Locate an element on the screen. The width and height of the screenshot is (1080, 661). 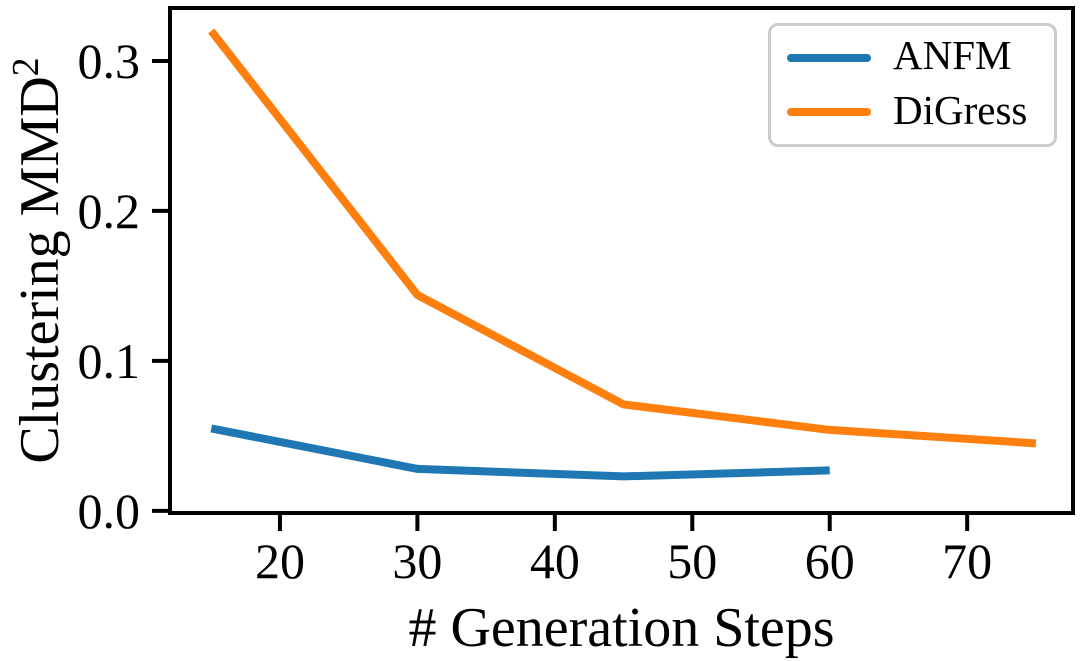
legend-item-anfm: ANFM is located at coordinates (912, 58).